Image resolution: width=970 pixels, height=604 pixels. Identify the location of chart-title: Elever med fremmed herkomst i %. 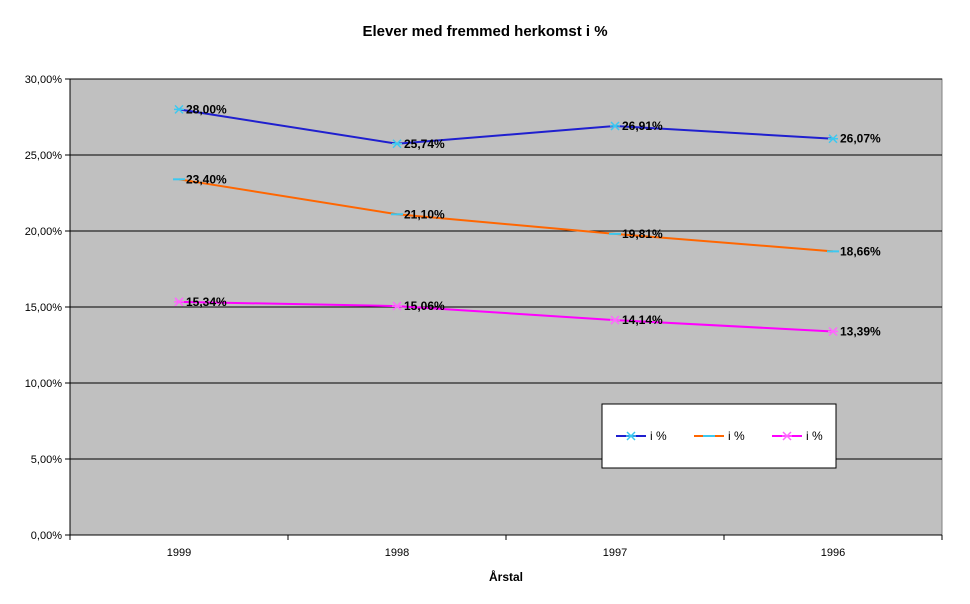
(484, 31).